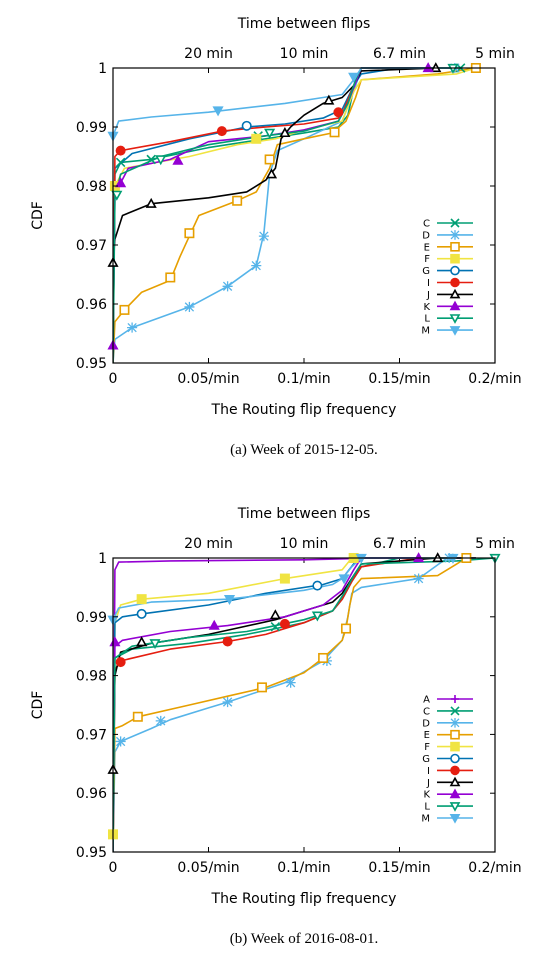  What do you see at coordinates (275, 627) in the screenshot?
I see `data-point-C` at bounding box center [275, 627].